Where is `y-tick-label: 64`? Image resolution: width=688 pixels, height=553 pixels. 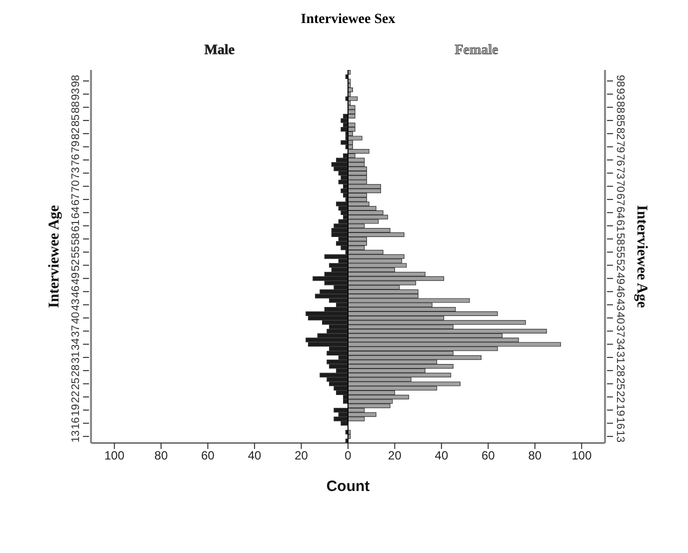
y-tick-label: 64 is located at coordinates (76, 212).